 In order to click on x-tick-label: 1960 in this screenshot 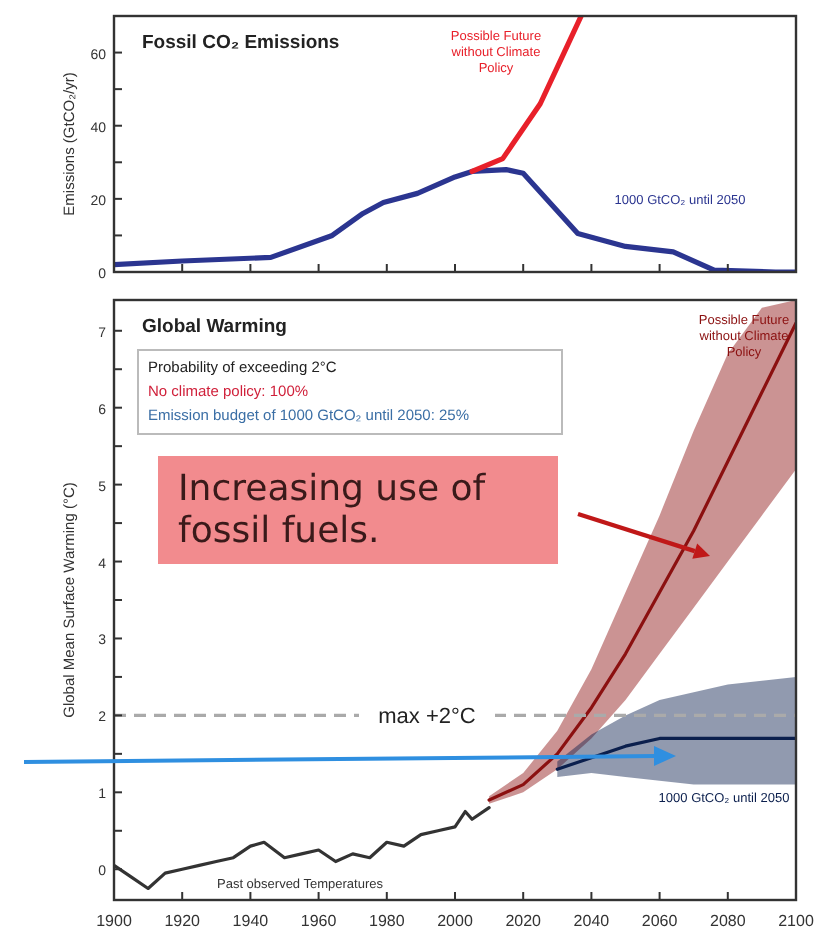, I will do `click(319, 921)`.